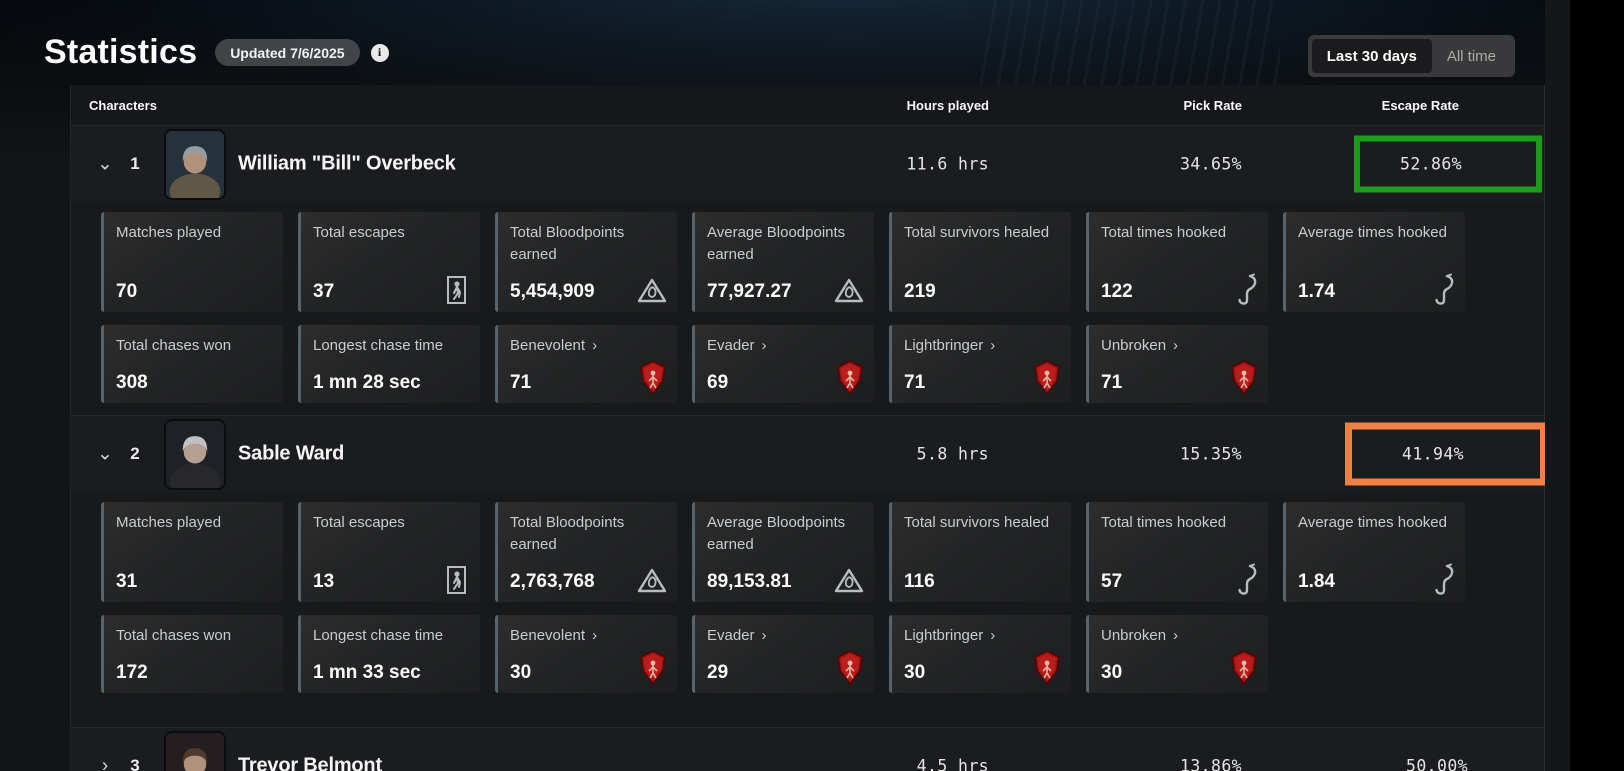 This screenshot has height=771, width=1624. I want to click on escape-rate-highlight-box: 52.86%, so click(1448, 164).